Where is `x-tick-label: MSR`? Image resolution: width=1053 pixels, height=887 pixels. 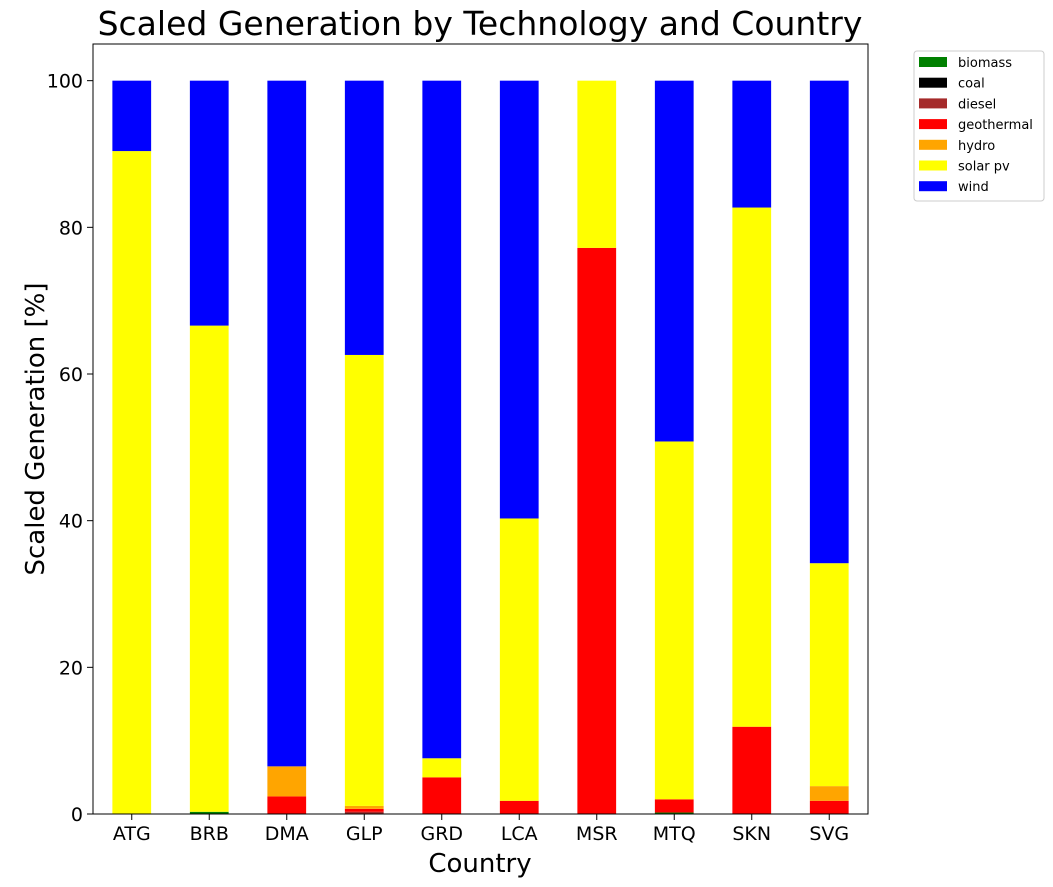
x-tick-label: MSR is located at coordinates (597, 834).